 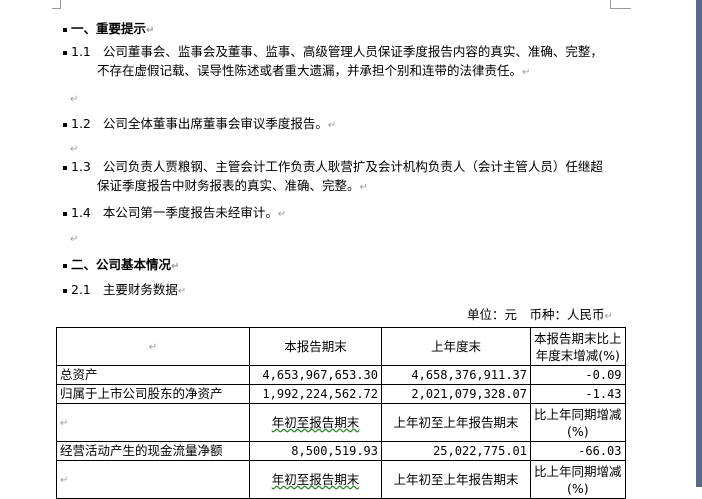 I want to click on item-1-4: 1.4 本公司第一季度报告未经审计。↵, so click(x=174, y=214).